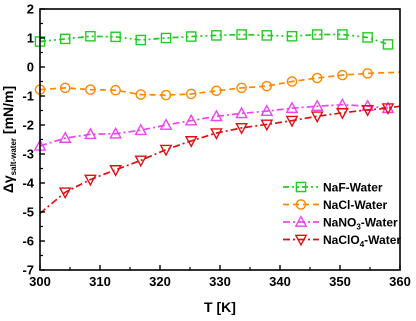  What do you see at coordinates (355, 205) in the screenshot?
I see `legend-label-main: NaCl-Water` at bounding box center [355, 205].